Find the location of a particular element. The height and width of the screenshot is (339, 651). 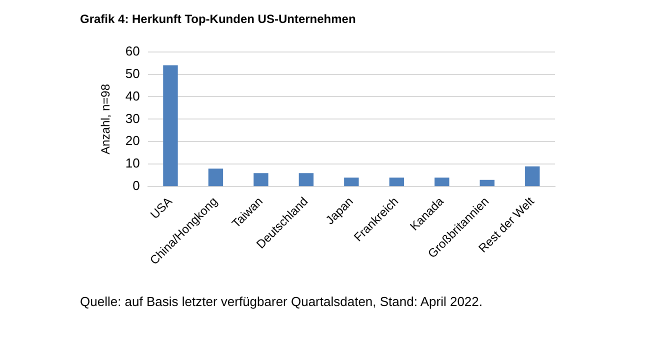

y-tick-label: 30 is located at coordinates (132, 118).